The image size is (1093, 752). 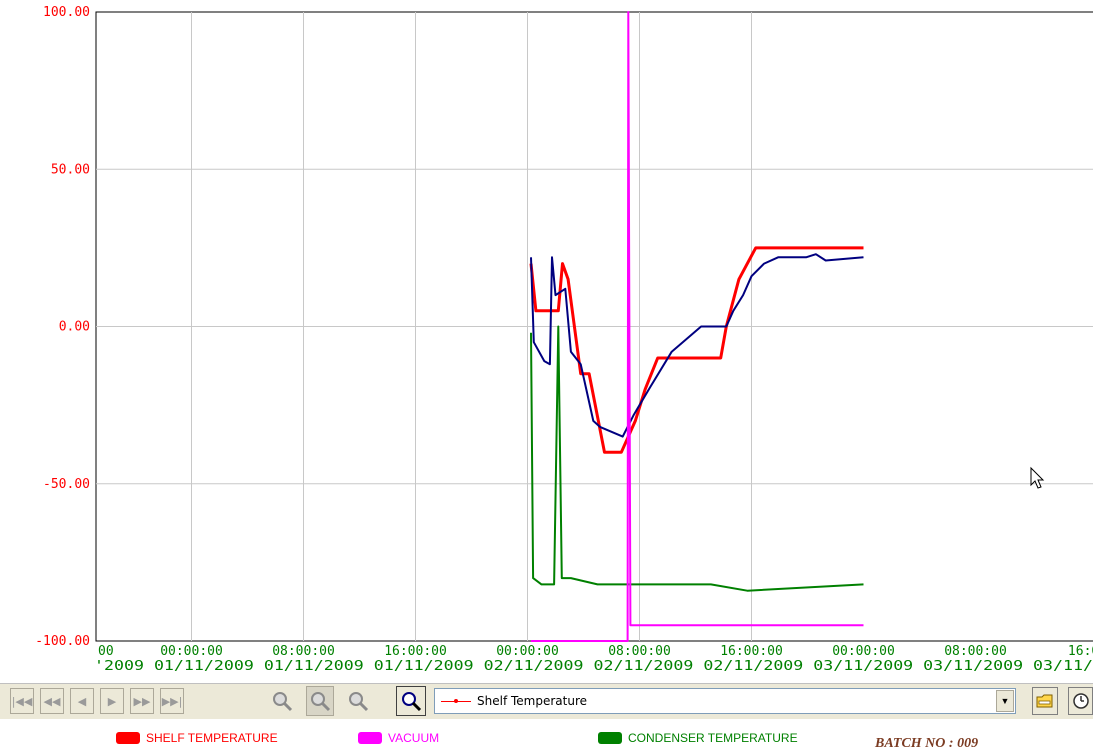 I want to click on first-page-button: |◀◀, so click(x=22, y=701).